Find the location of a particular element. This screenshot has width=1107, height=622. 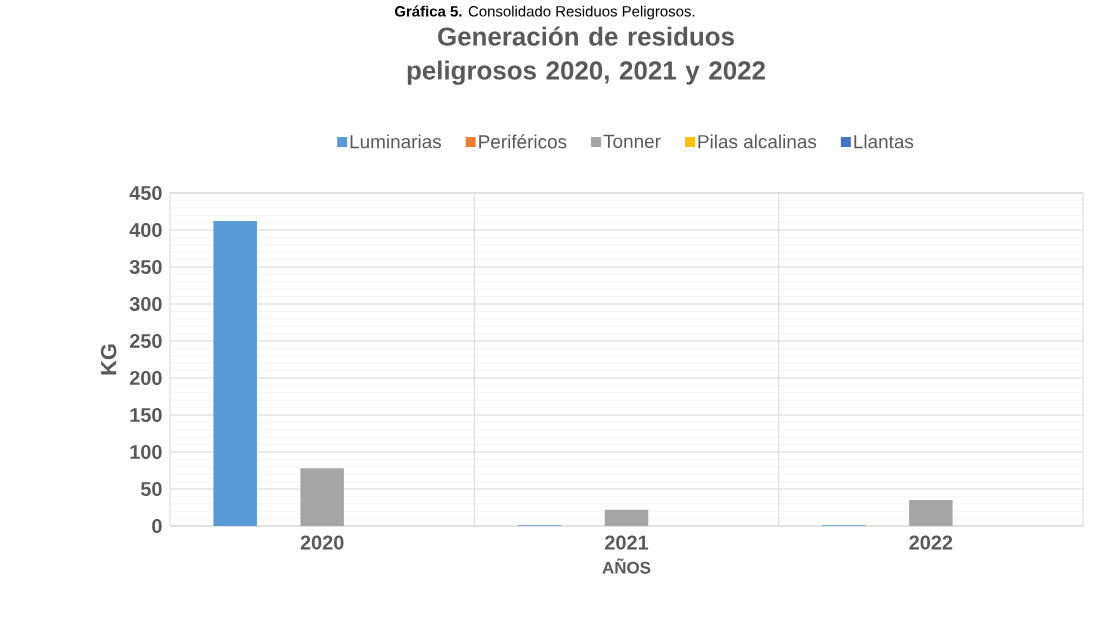

y-tick-label: 100 is located at coordinates (146, 452).